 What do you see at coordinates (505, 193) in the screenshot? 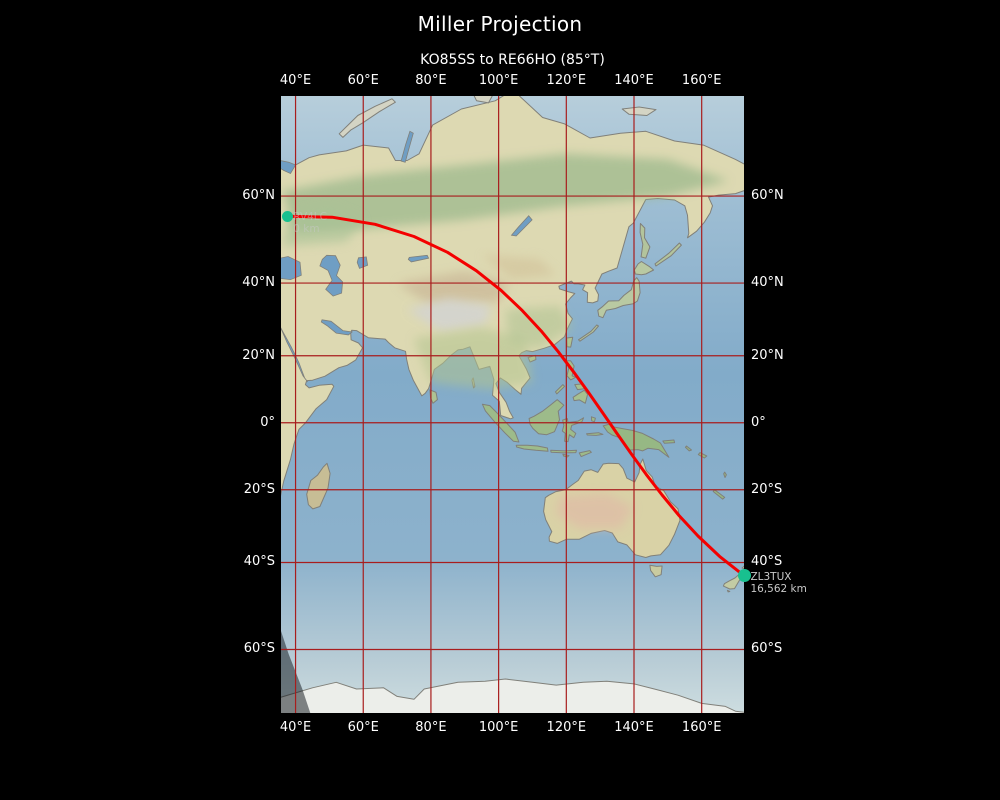
I see `terrain-tint-taiga-green` at bounding box center [505, 193].